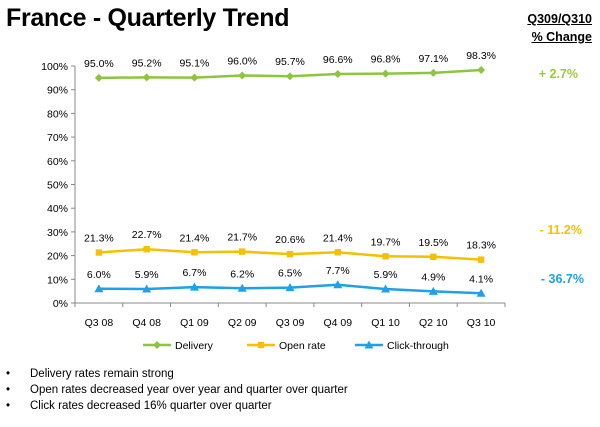  I want to click on open-rate-change: - 11.2%, so click(560, 230).